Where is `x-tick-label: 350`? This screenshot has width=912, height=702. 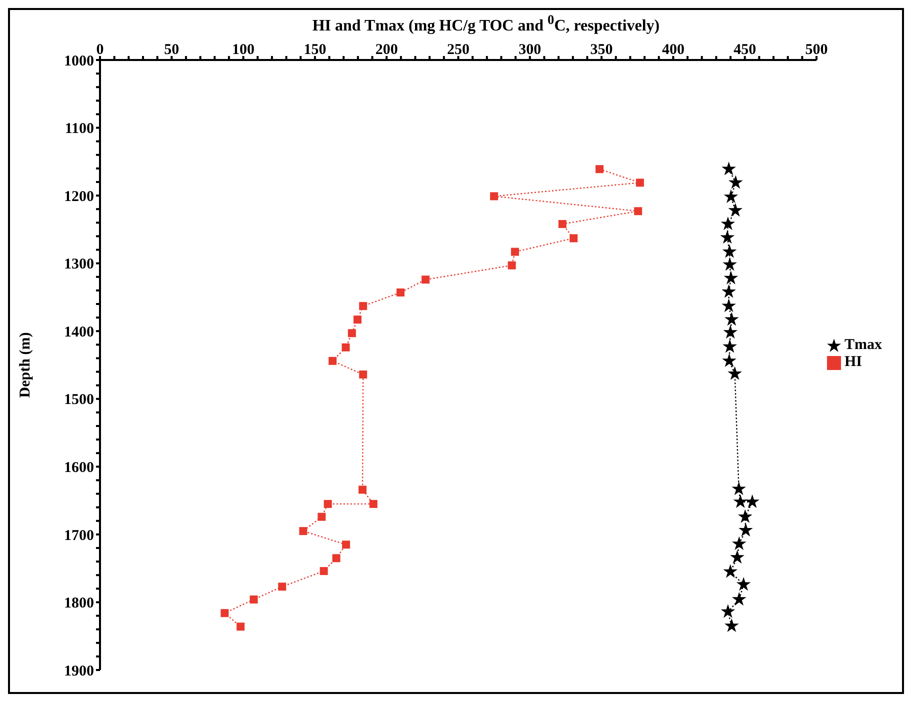
x-tick-label: 350 is located at coordinates (601, 50).